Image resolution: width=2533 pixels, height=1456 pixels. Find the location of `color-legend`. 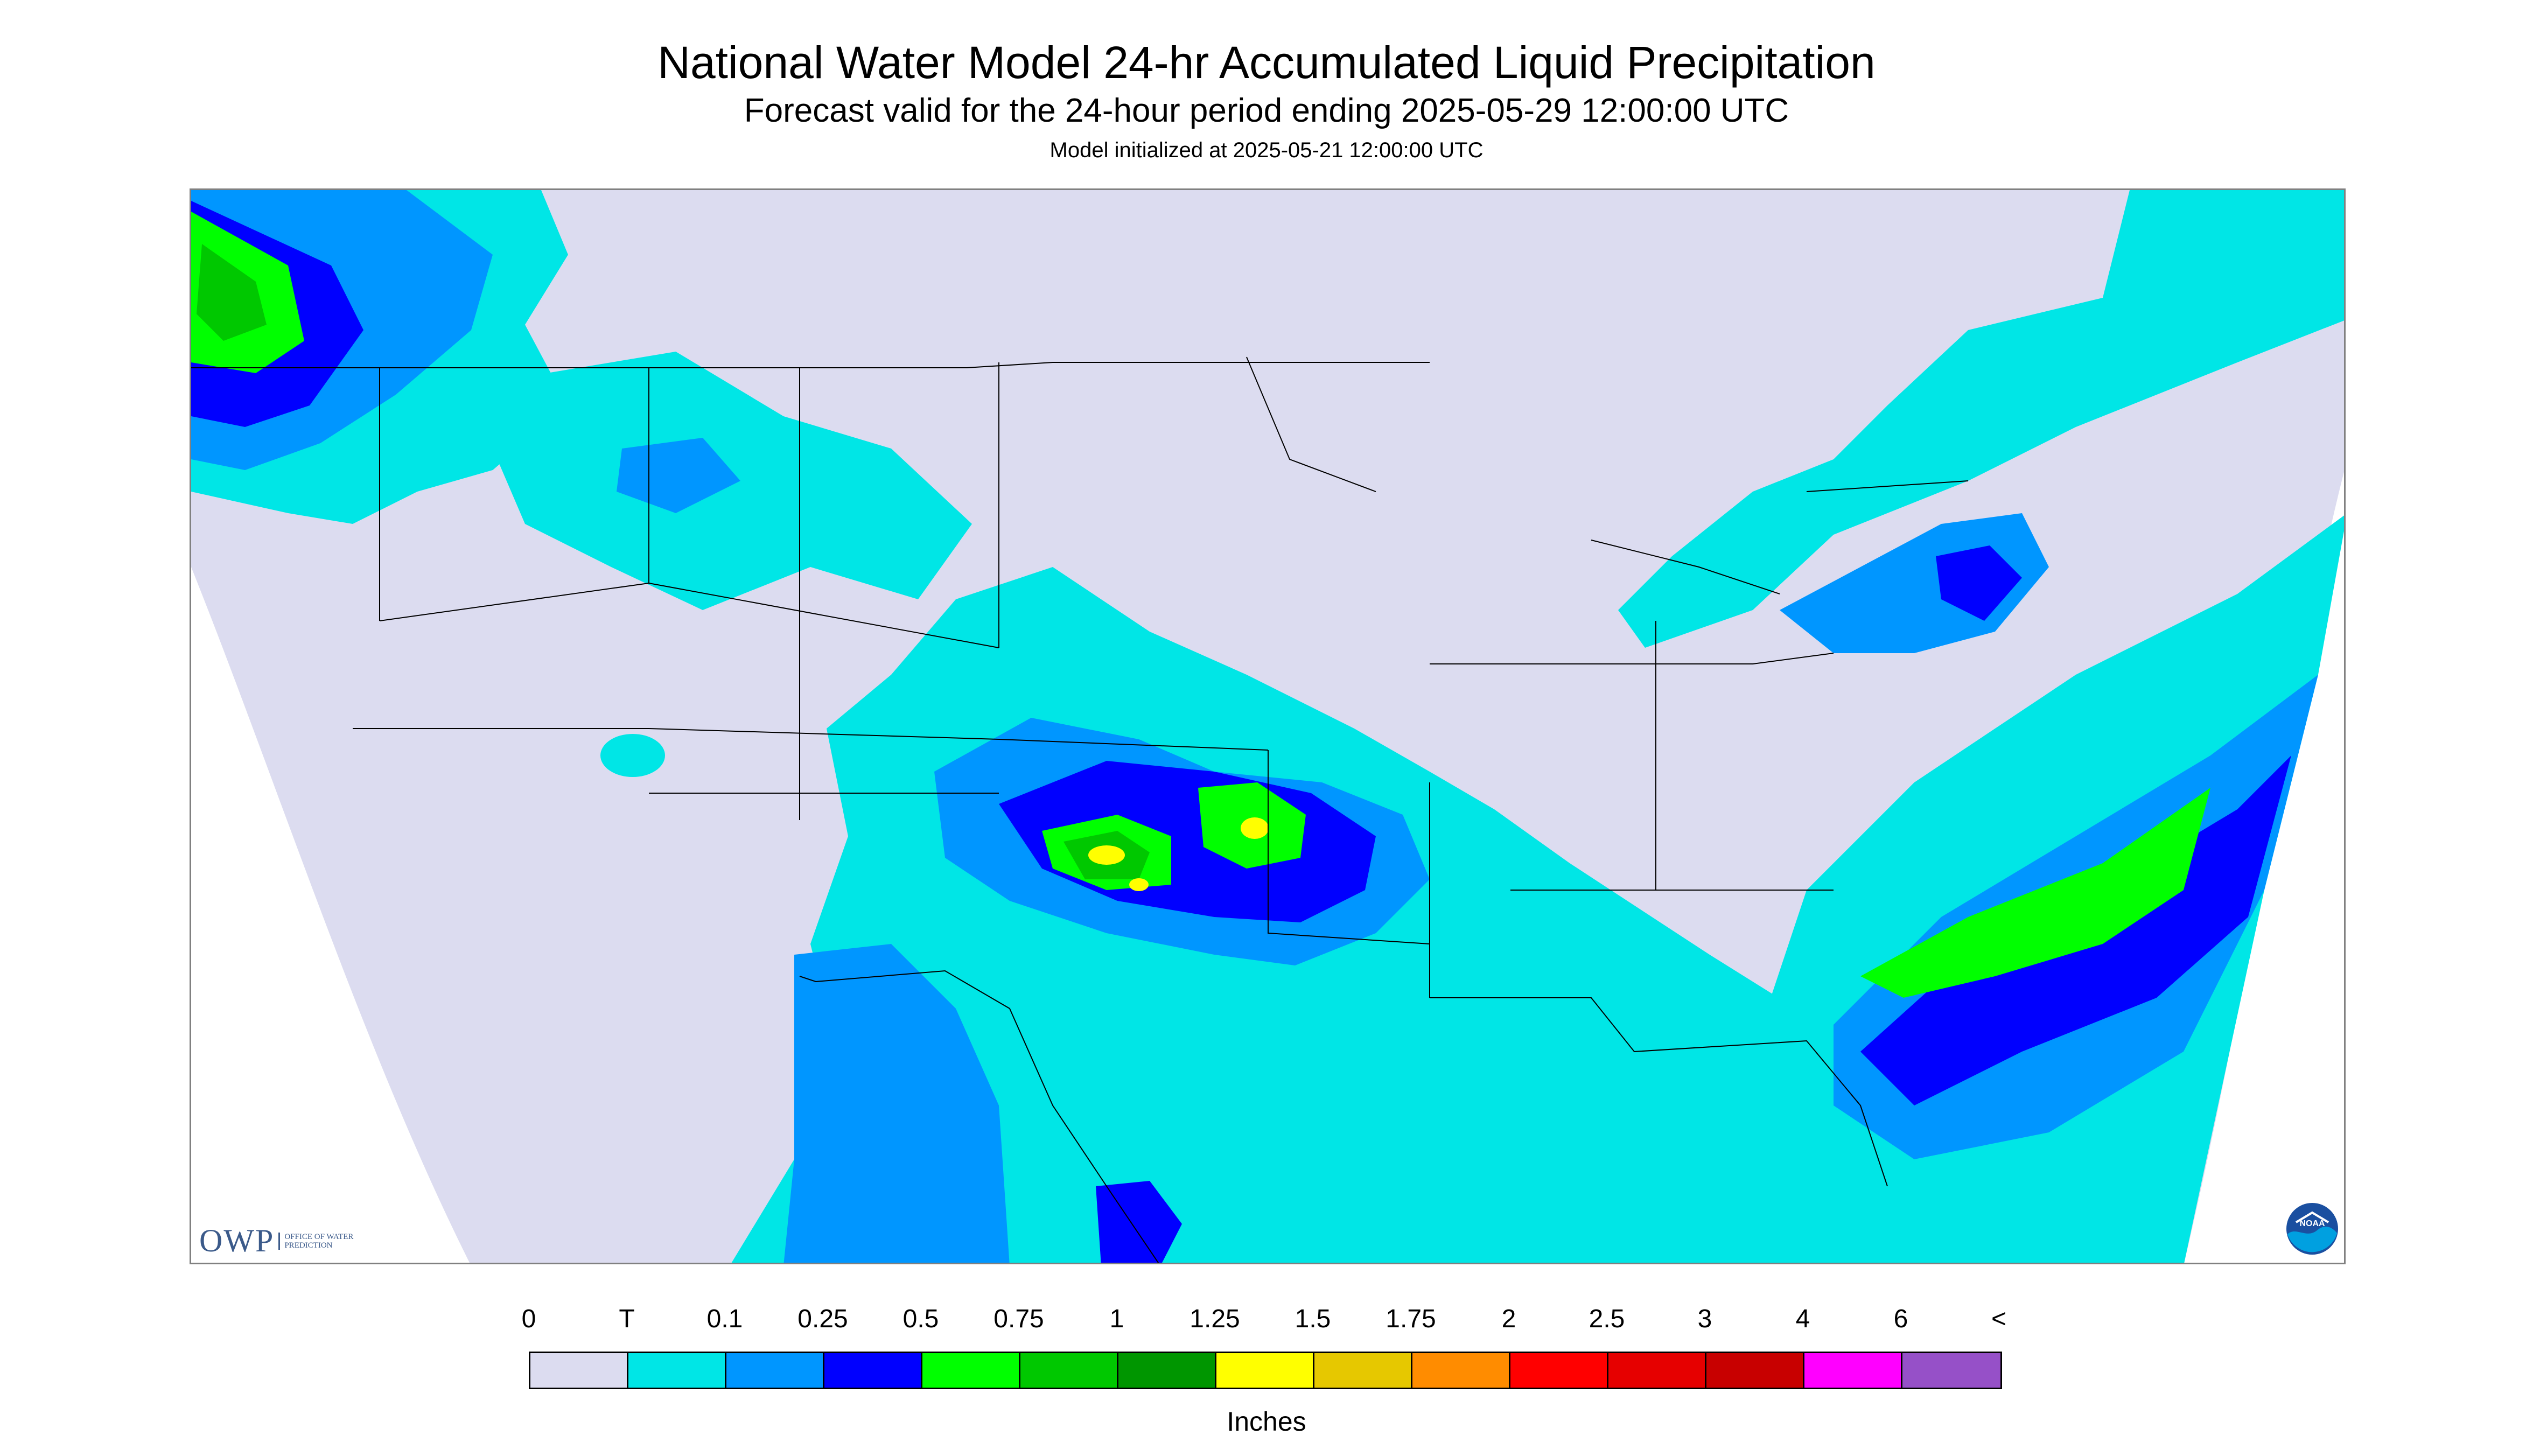

color-legend is located at coordinates (1265, 1370).